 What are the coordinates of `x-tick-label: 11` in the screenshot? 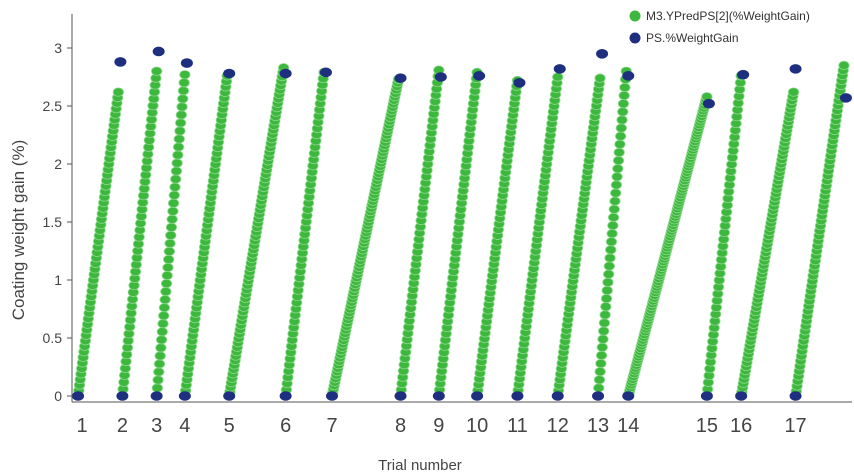 It's located at (517, 426).